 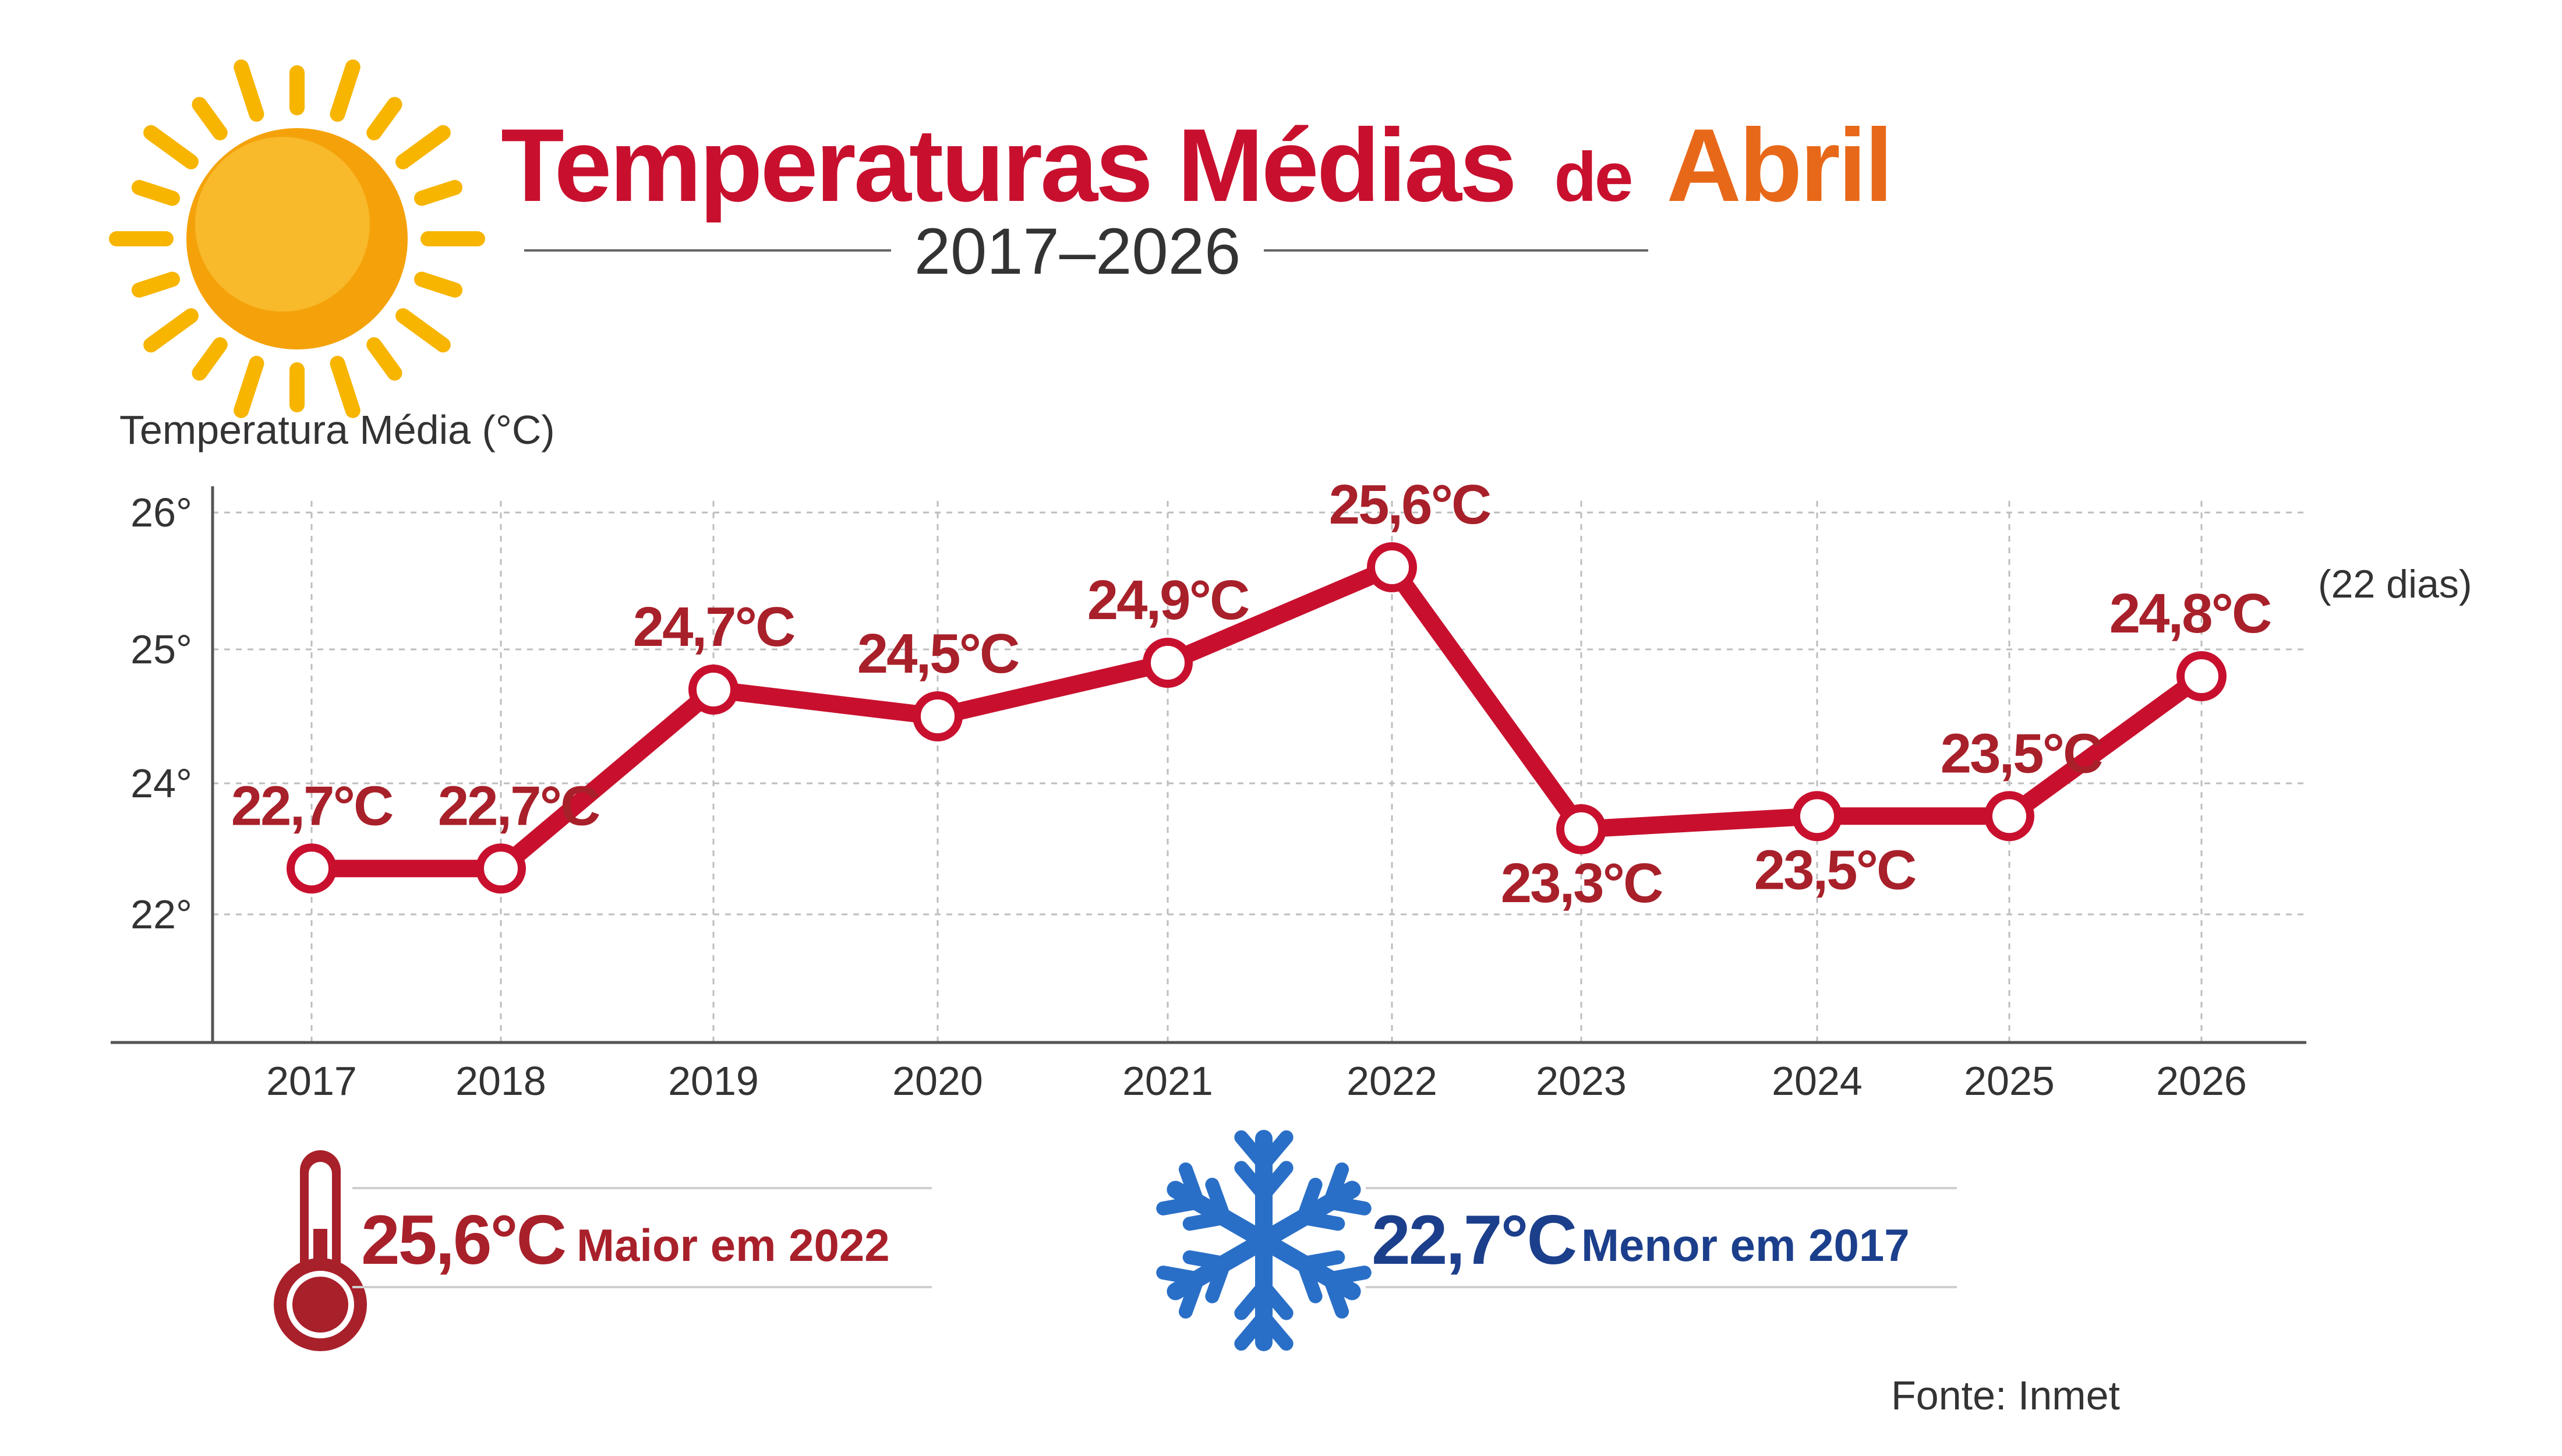 What do you see at coordinates (713, 690) in the screenshot?
I see `data-point-2019` at bounding box center [713, 690].